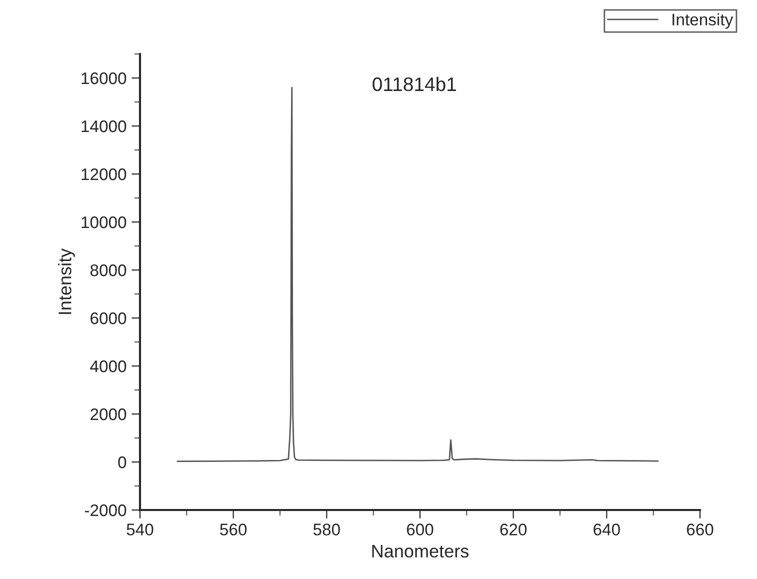  What do you see at coordinates (104, 174) in the screenshot?
I see `y-tick-label: 12000` at bounding box center [104, 174].